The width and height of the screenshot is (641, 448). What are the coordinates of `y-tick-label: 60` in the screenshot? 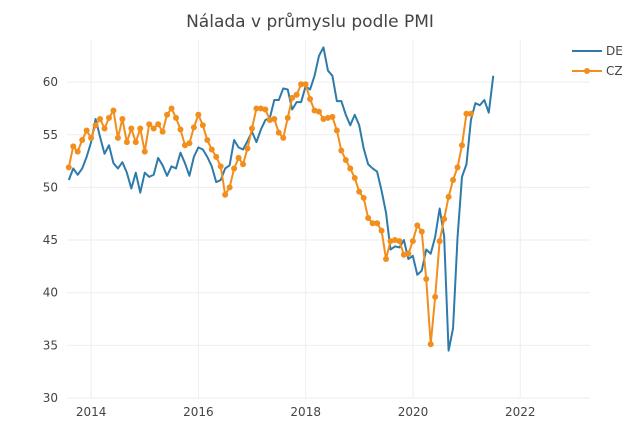 It's located at (50, 82).